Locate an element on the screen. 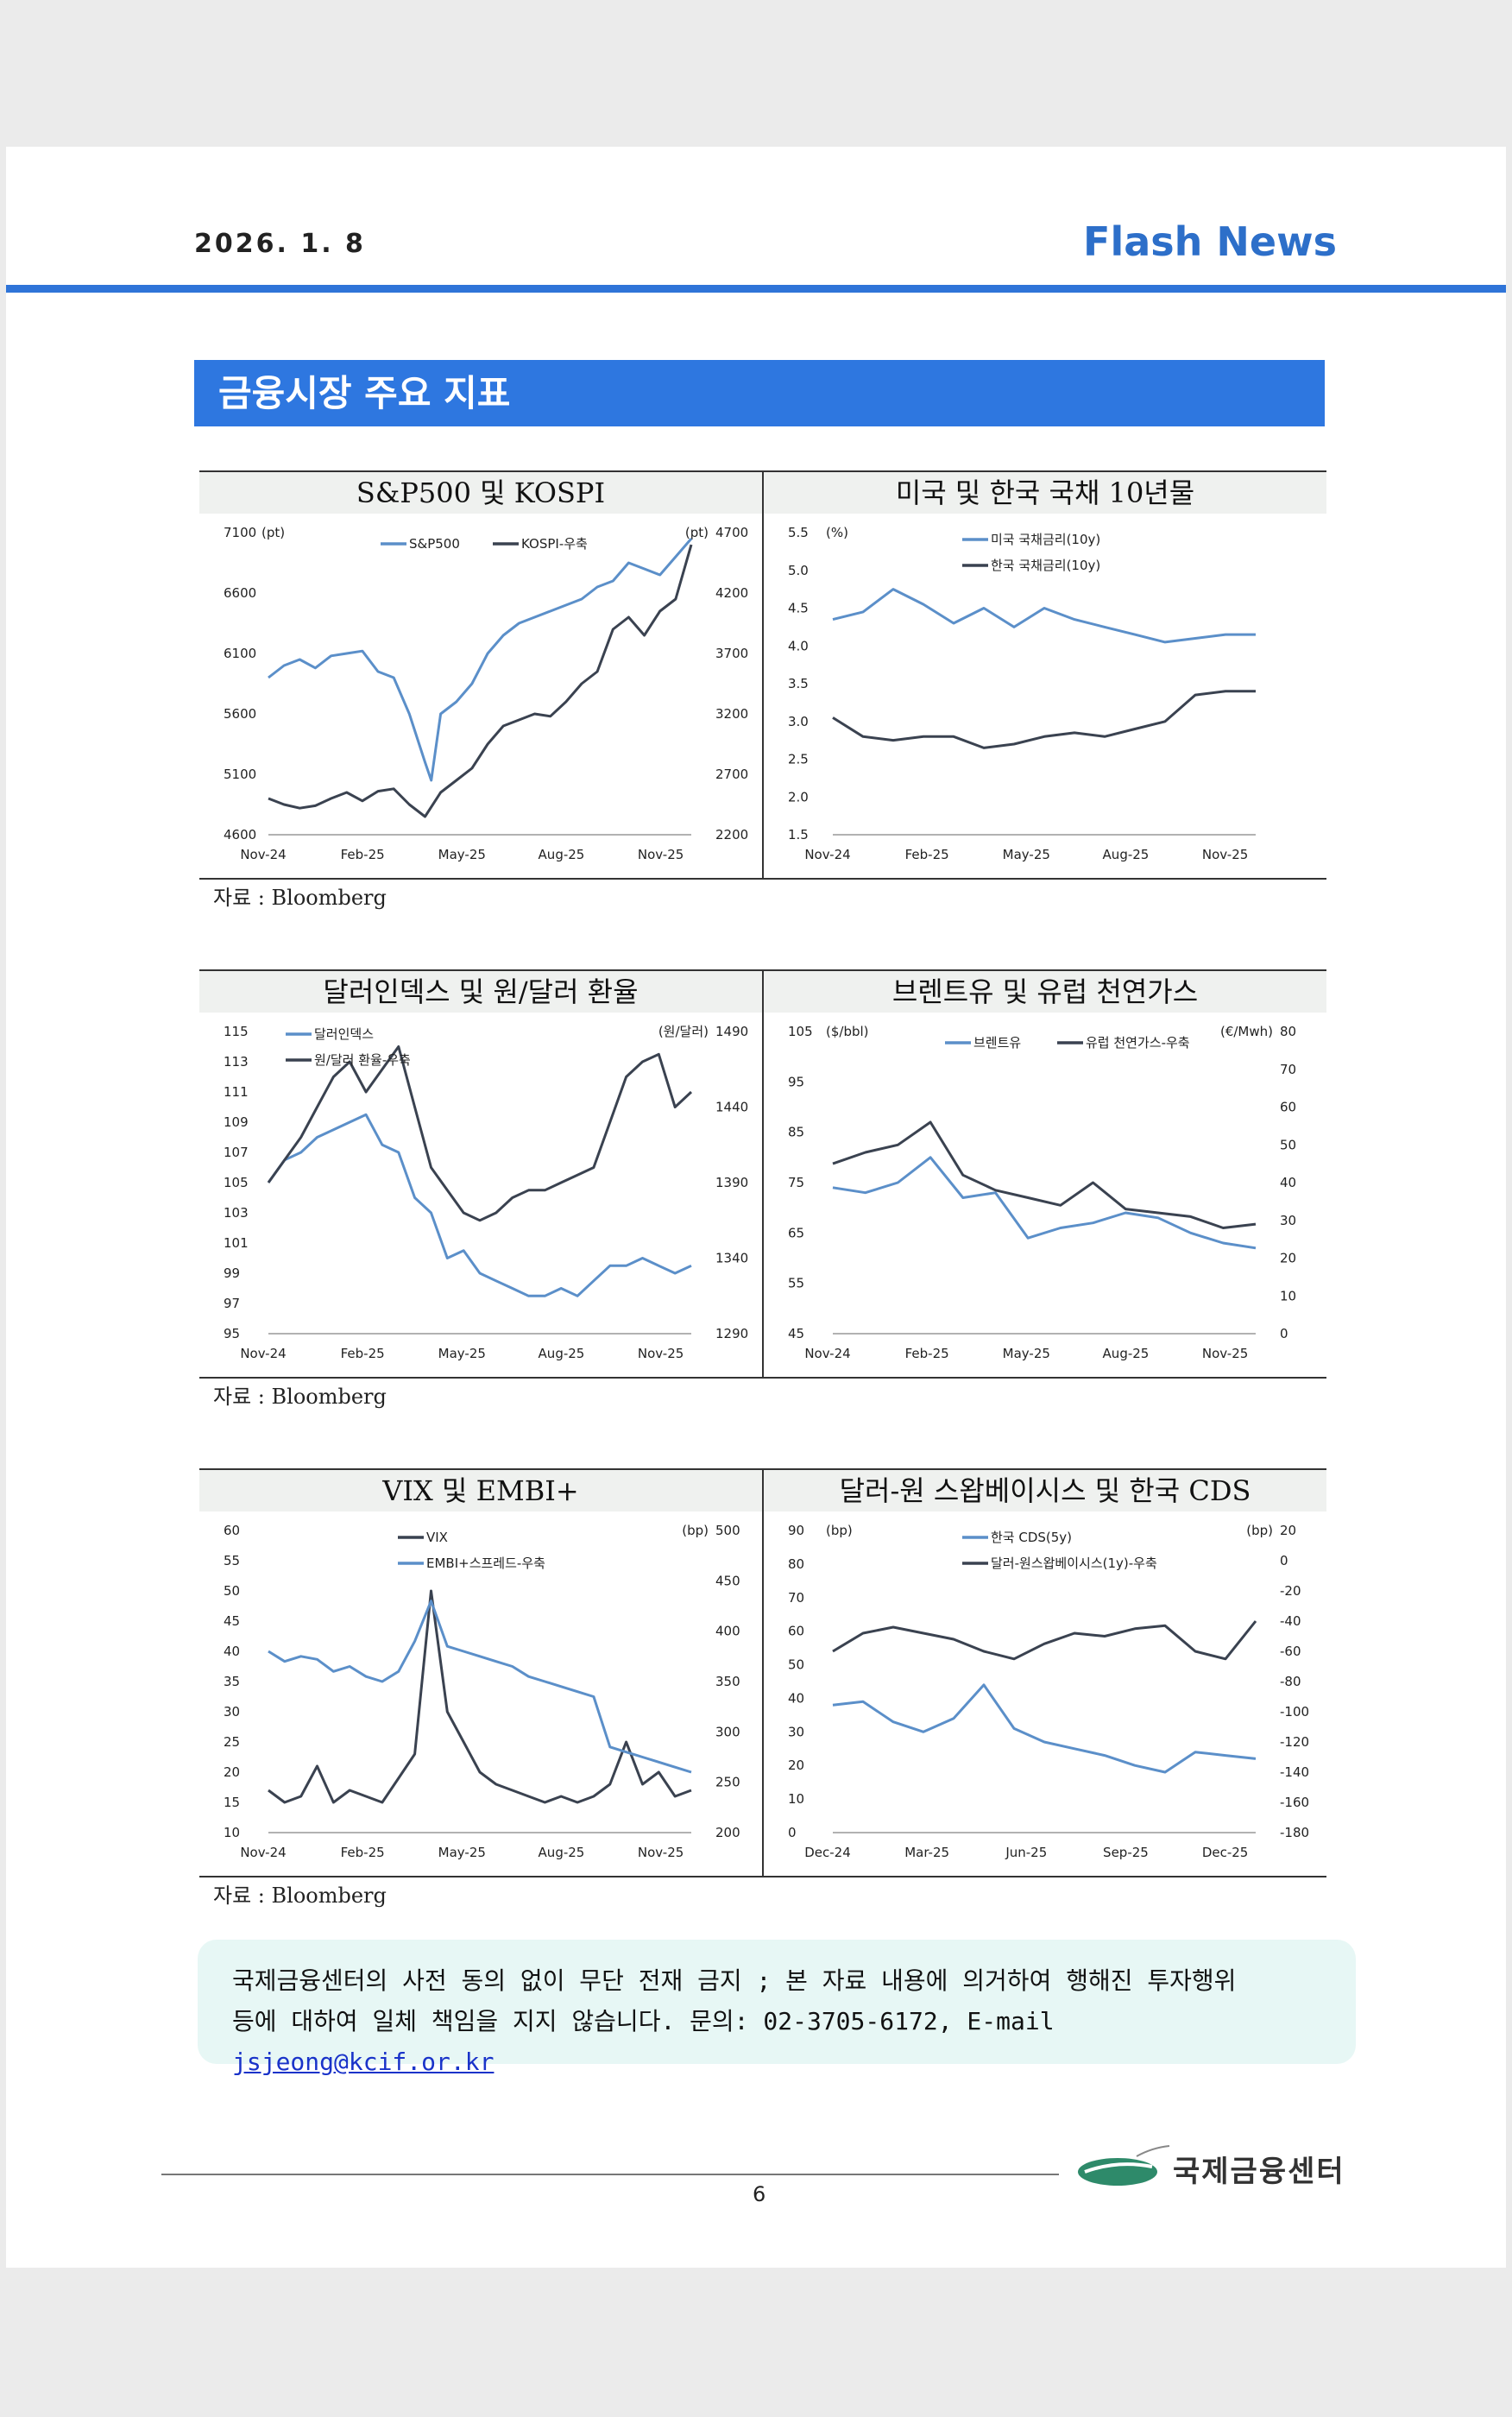 The image size is (1512, 2417). y-tick-right: 250 is located at coordinates (728, 1782).